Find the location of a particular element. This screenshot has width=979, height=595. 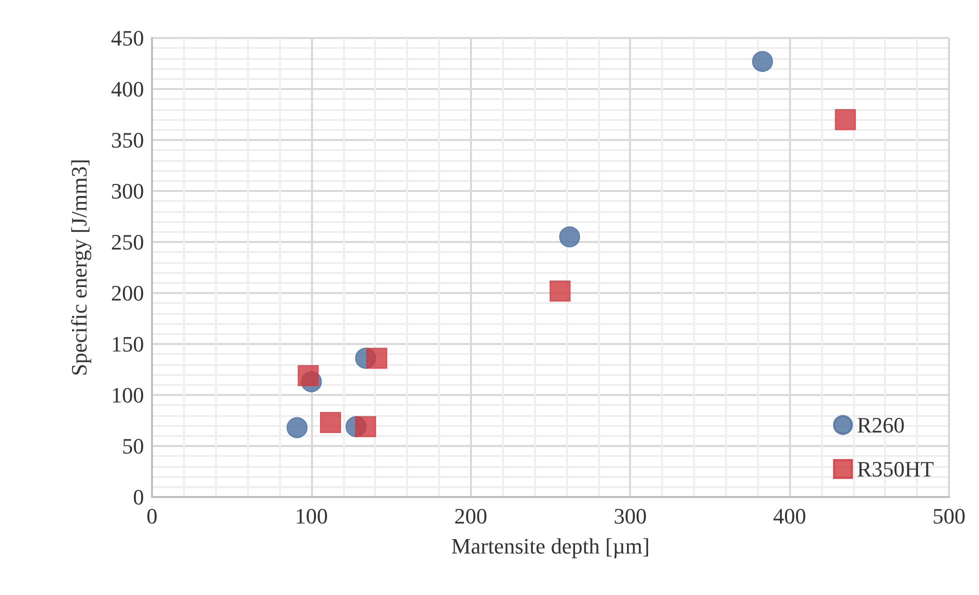

x-tick-label: 500 is located at coordinates (949, 516).